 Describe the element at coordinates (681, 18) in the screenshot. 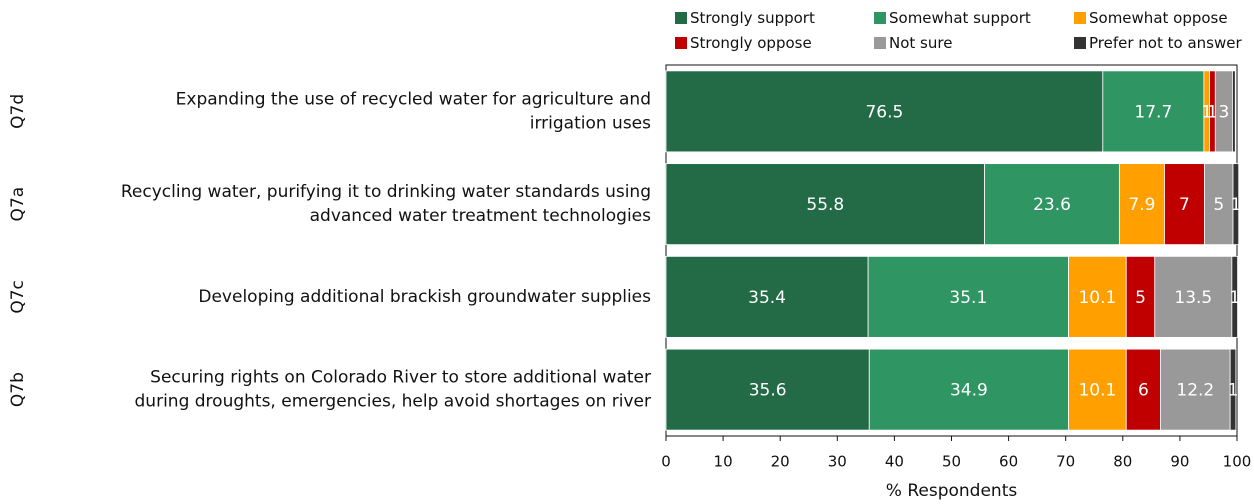

I see `legend-swatch-strongly-support` at that location.